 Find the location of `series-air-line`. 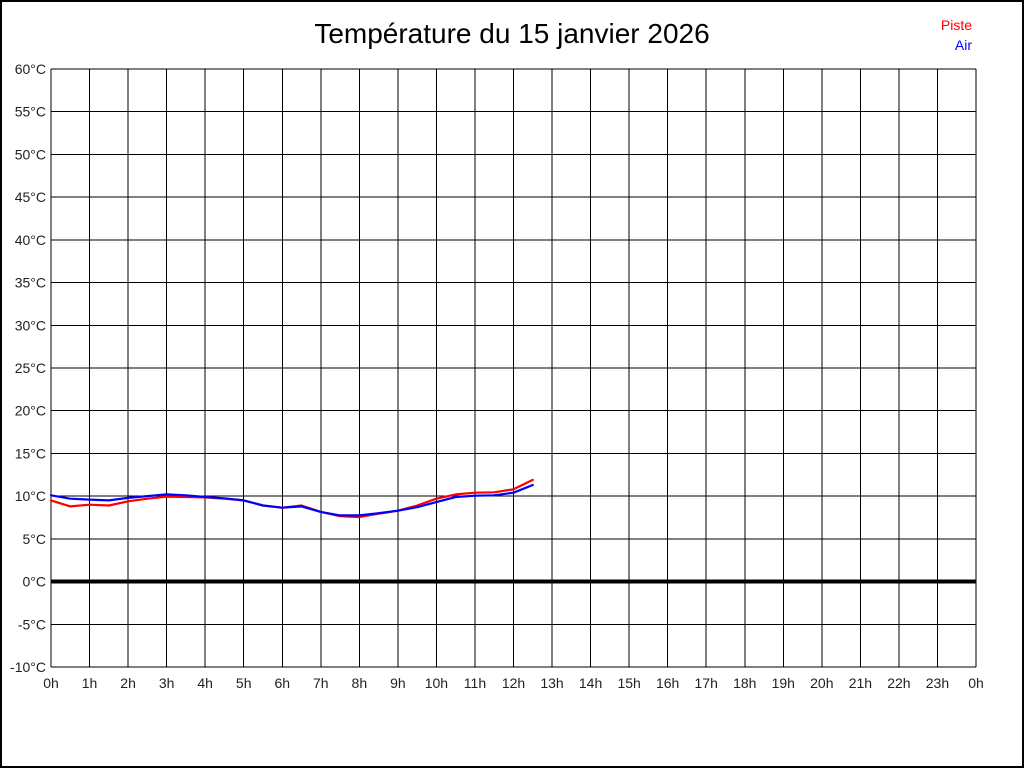

series-air-line is located at coordinates (291, 500).